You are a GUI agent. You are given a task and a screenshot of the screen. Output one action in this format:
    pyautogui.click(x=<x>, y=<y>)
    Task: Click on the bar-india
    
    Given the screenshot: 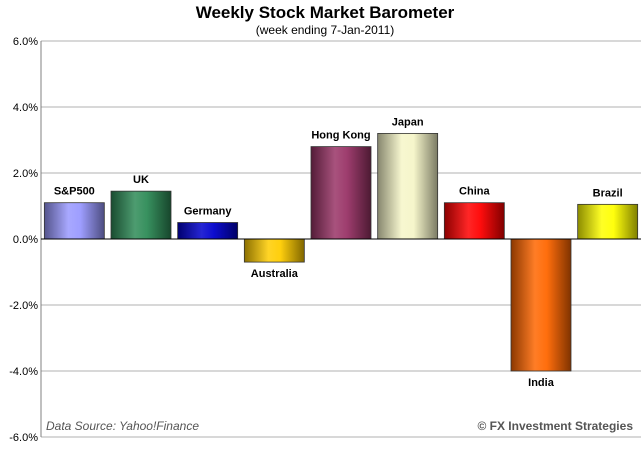 What is the action you would take?
    pyautogui.click(x=541, y=305)
    